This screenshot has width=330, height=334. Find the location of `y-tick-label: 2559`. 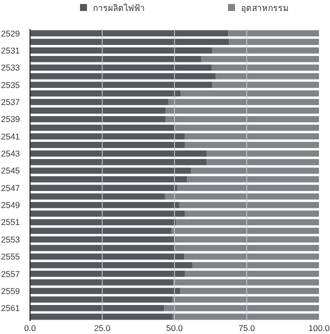

y-tick-label: 2559 is located at coordinates (10, 291).